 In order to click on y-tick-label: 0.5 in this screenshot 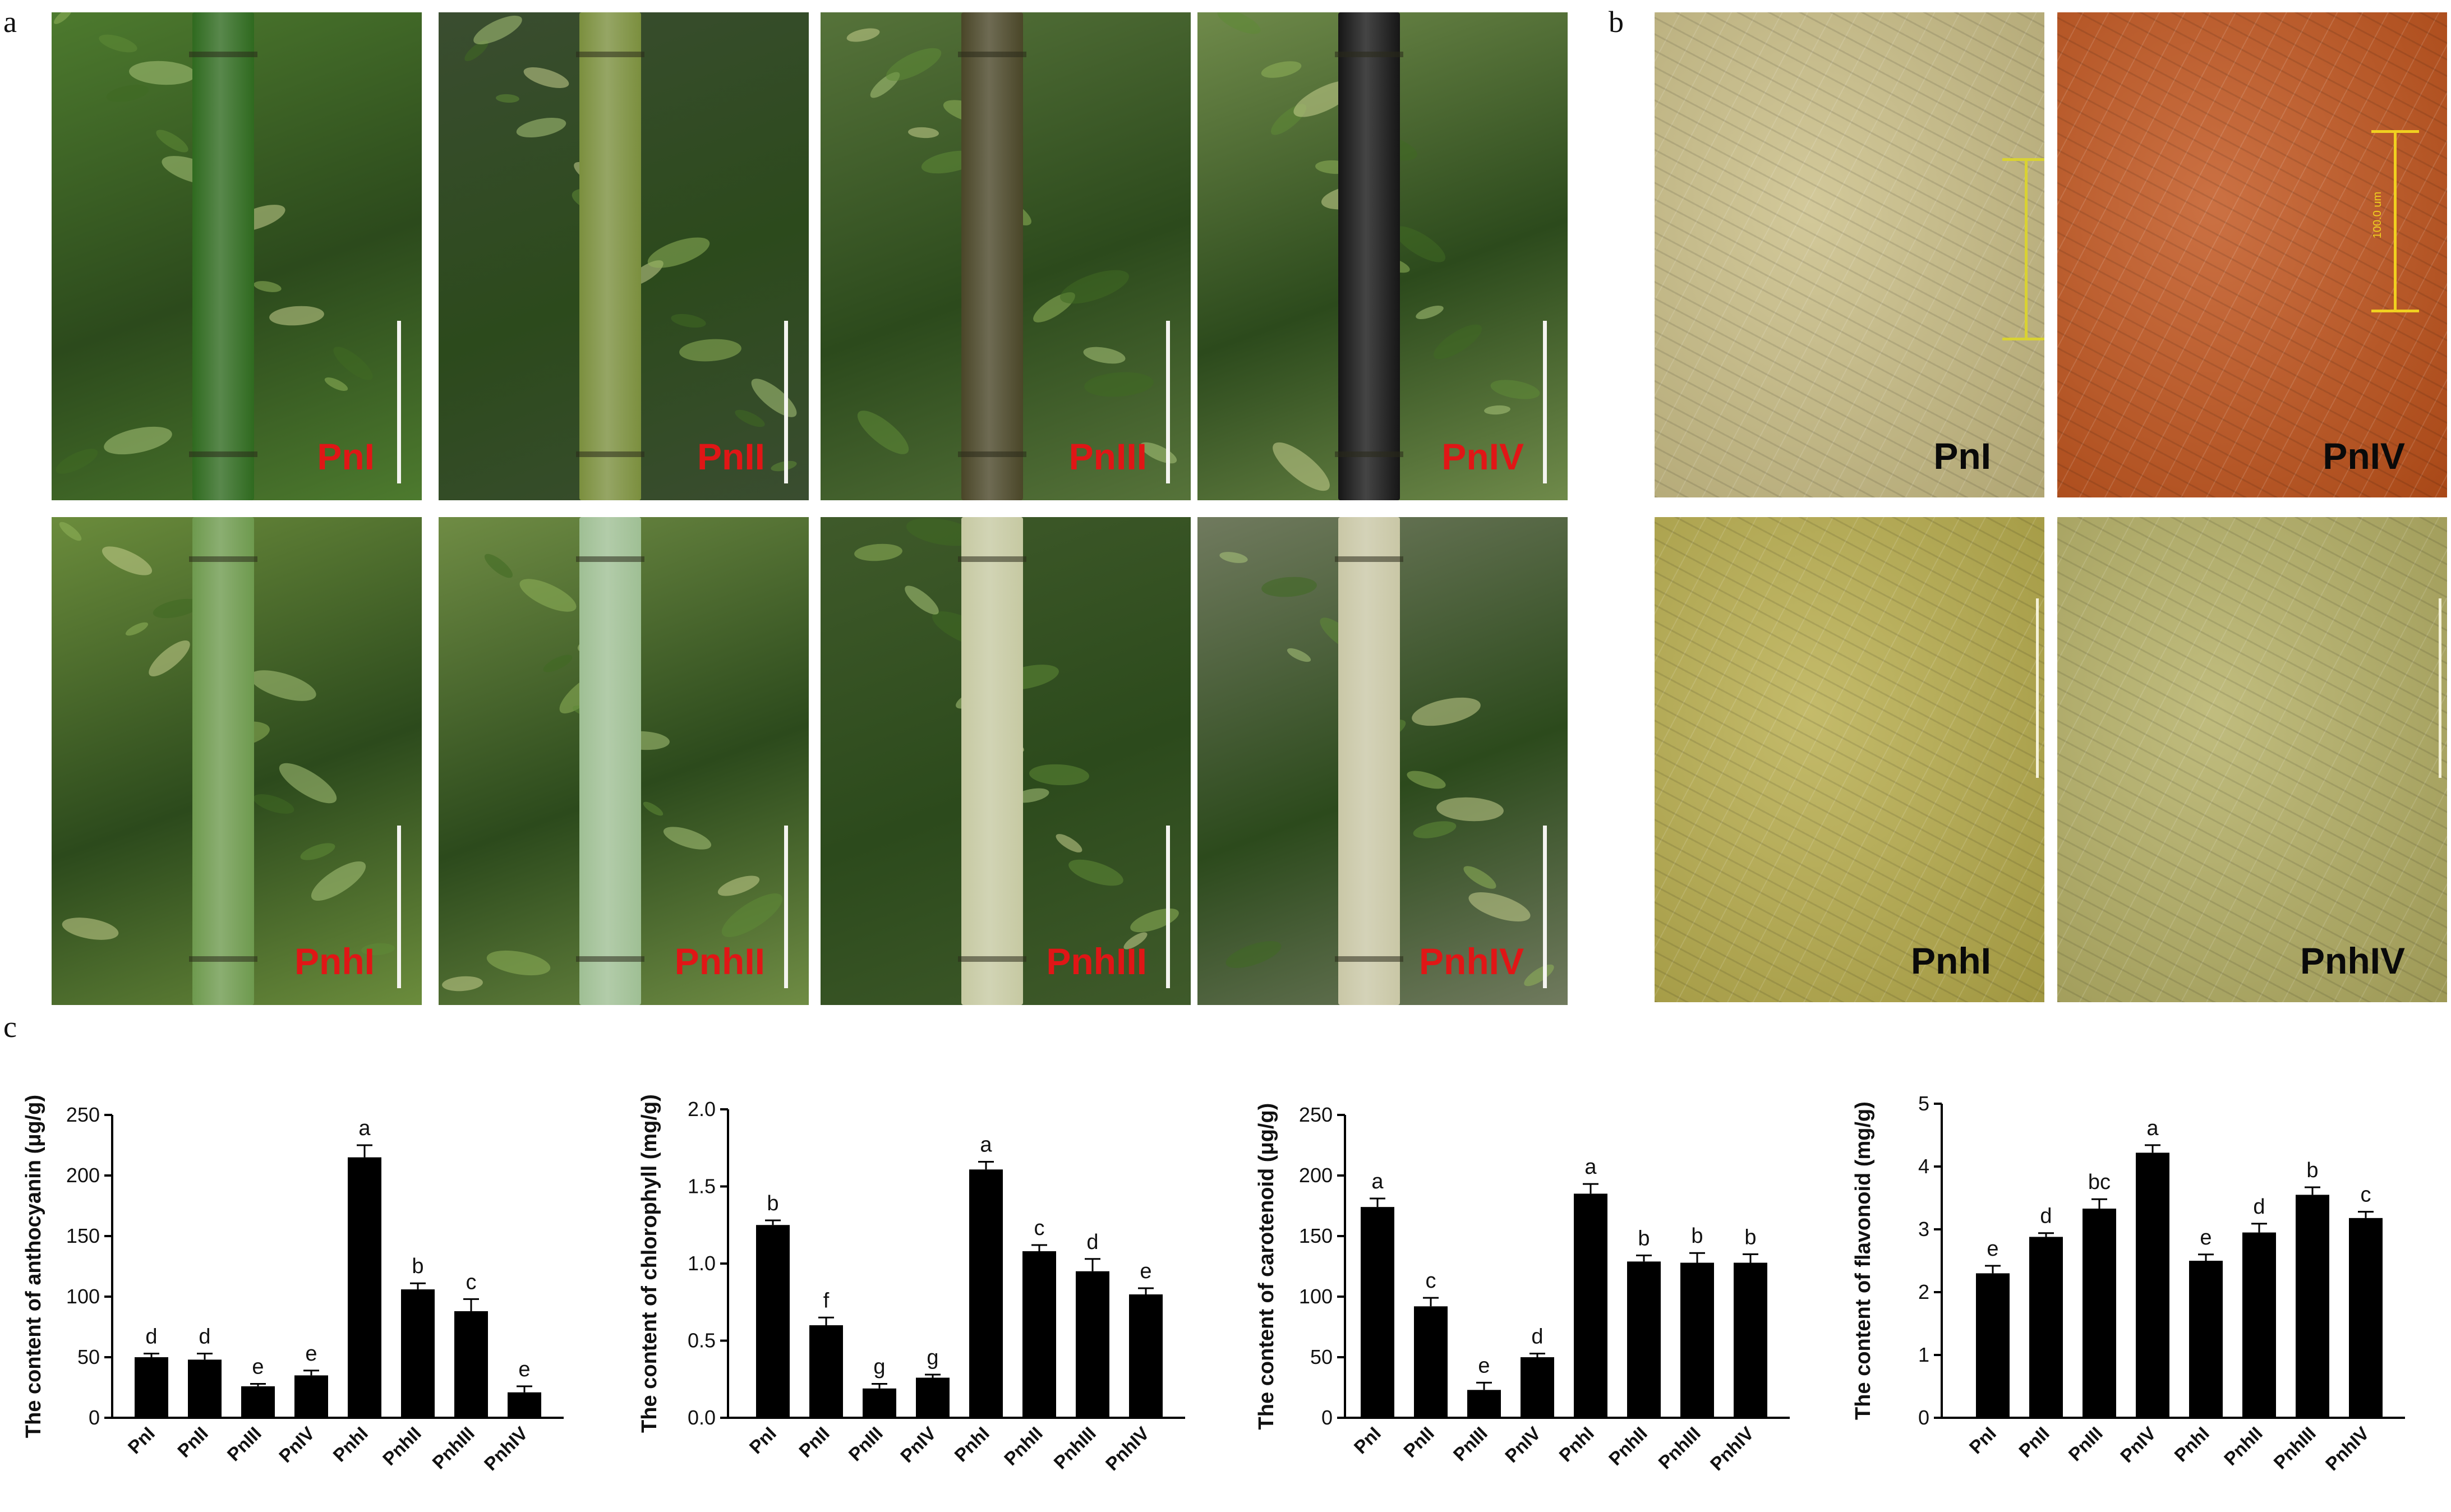, I will do `click(702, 1340)`.